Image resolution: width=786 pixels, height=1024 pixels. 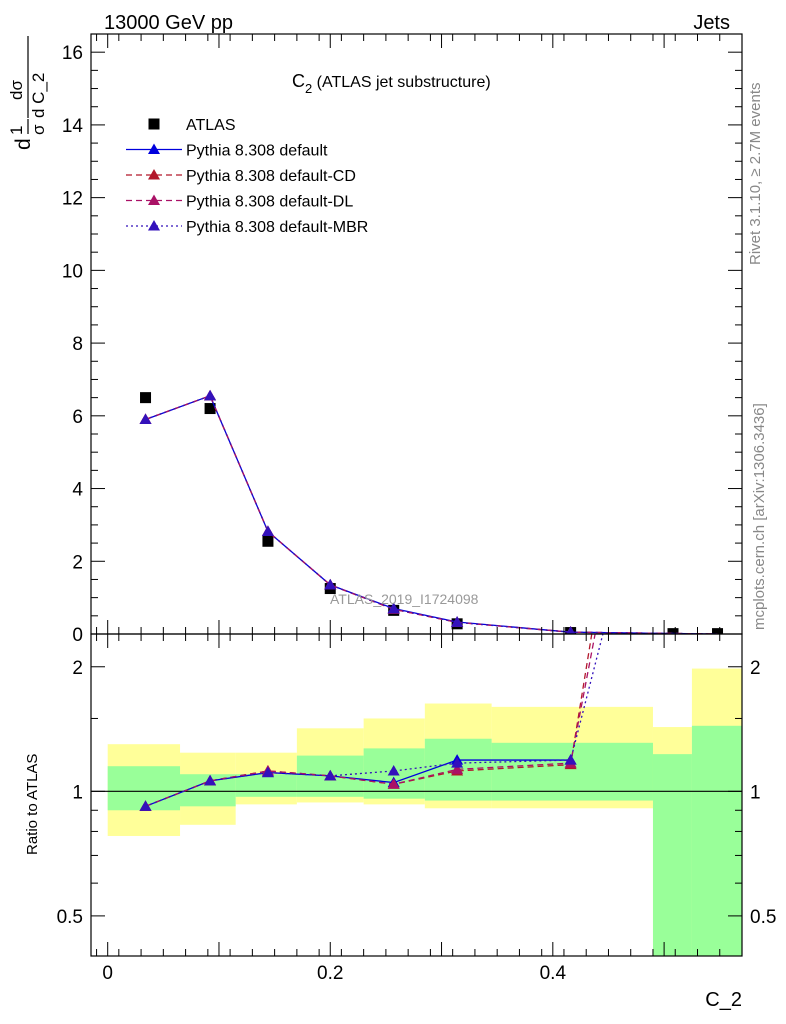 What do you see at coordinates (73, 126) in the screenshot?
I see `y-tick-label: 14` at bounding box center [73, 126].